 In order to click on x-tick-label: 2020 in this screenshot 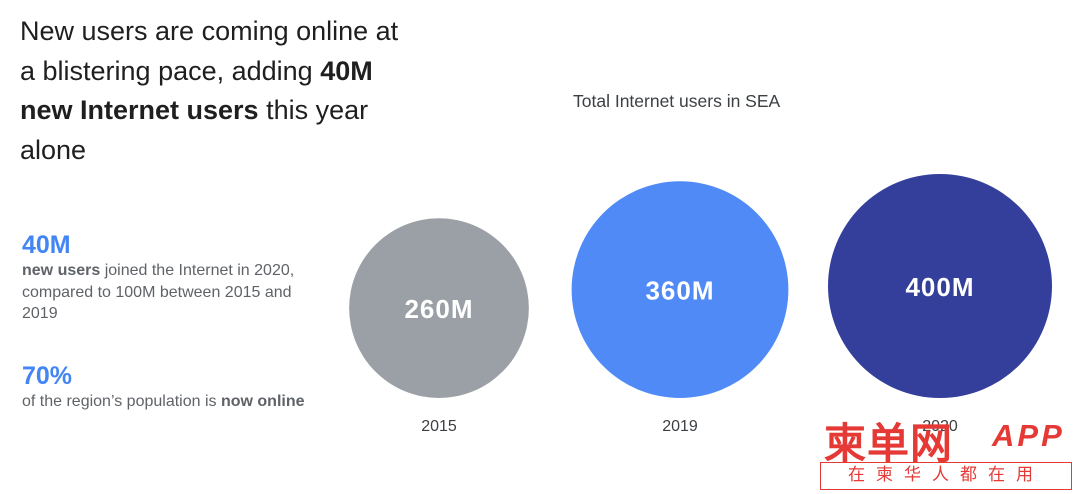, I will do `click(940, 426)`.